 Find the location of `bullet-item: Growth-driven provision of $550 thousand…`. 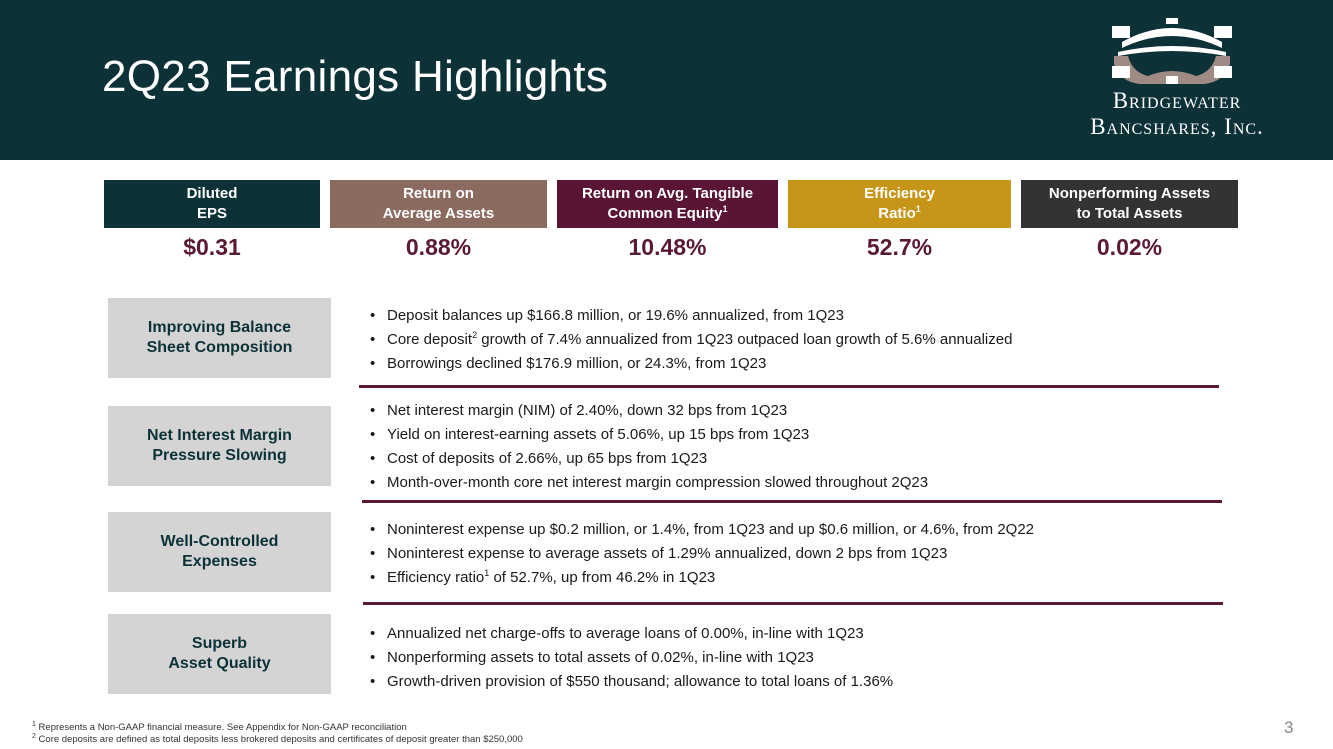

bullet-item: Growth-driven provision of $550 thousand… is located at coordinates (631, 682).